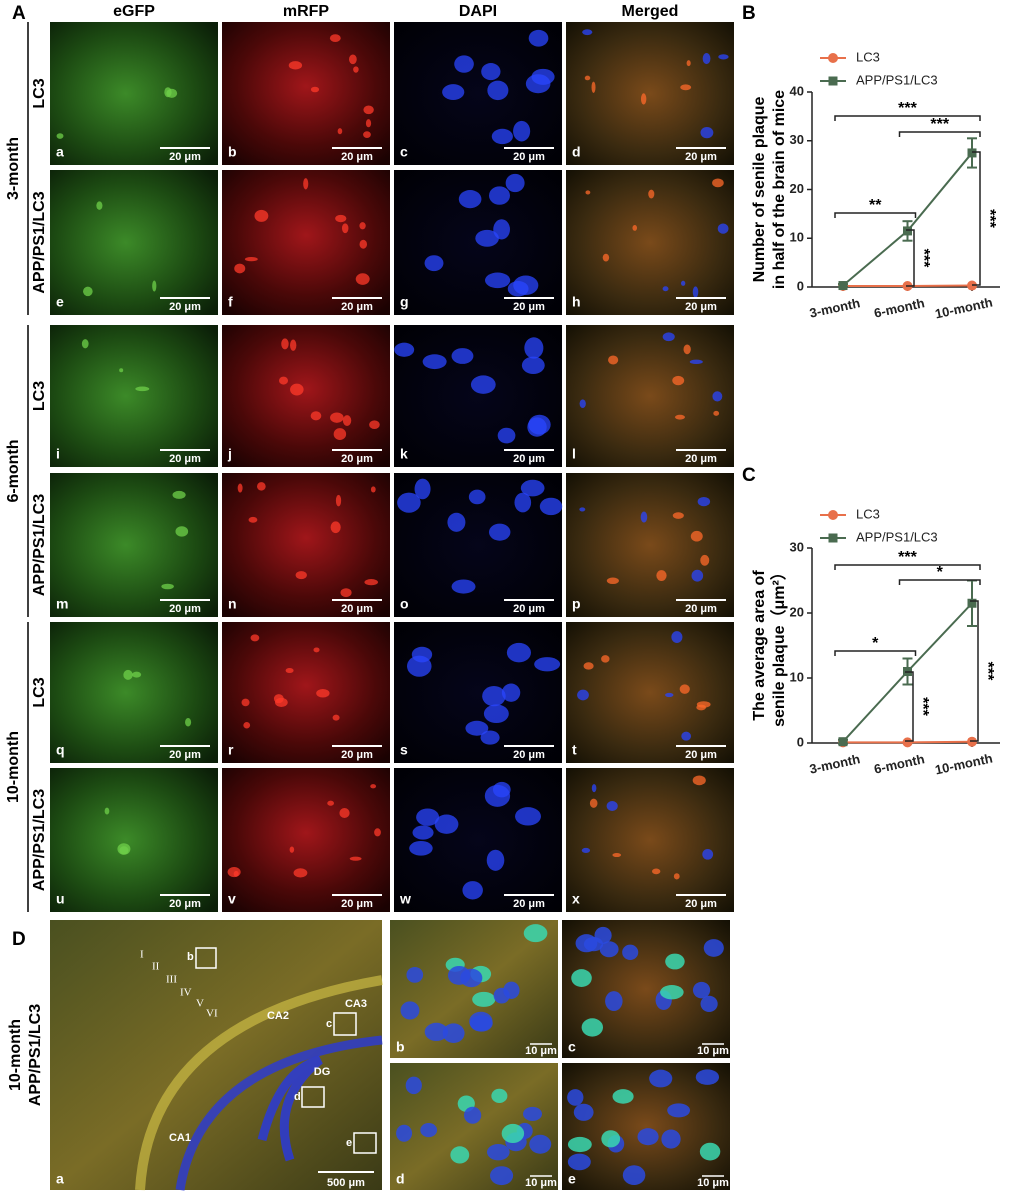 The width and height of the screenshot is (1020, 1196). I want to click on image-letter: r, so click(231, 750).